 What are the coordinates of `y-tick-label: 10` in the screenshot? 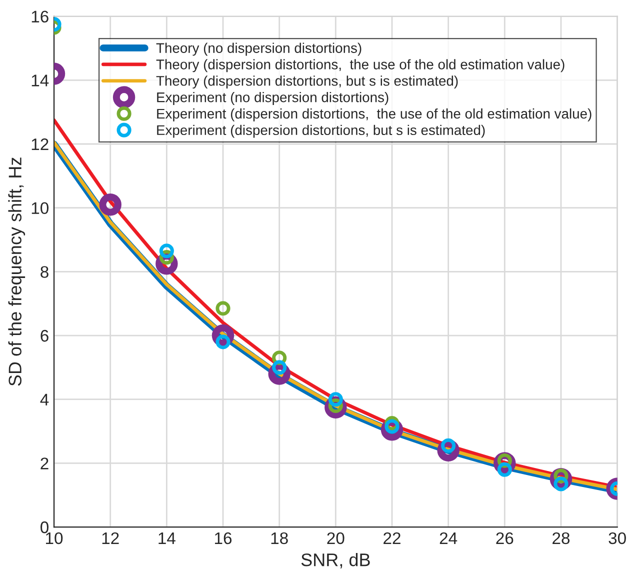 It's located at (40, 208).